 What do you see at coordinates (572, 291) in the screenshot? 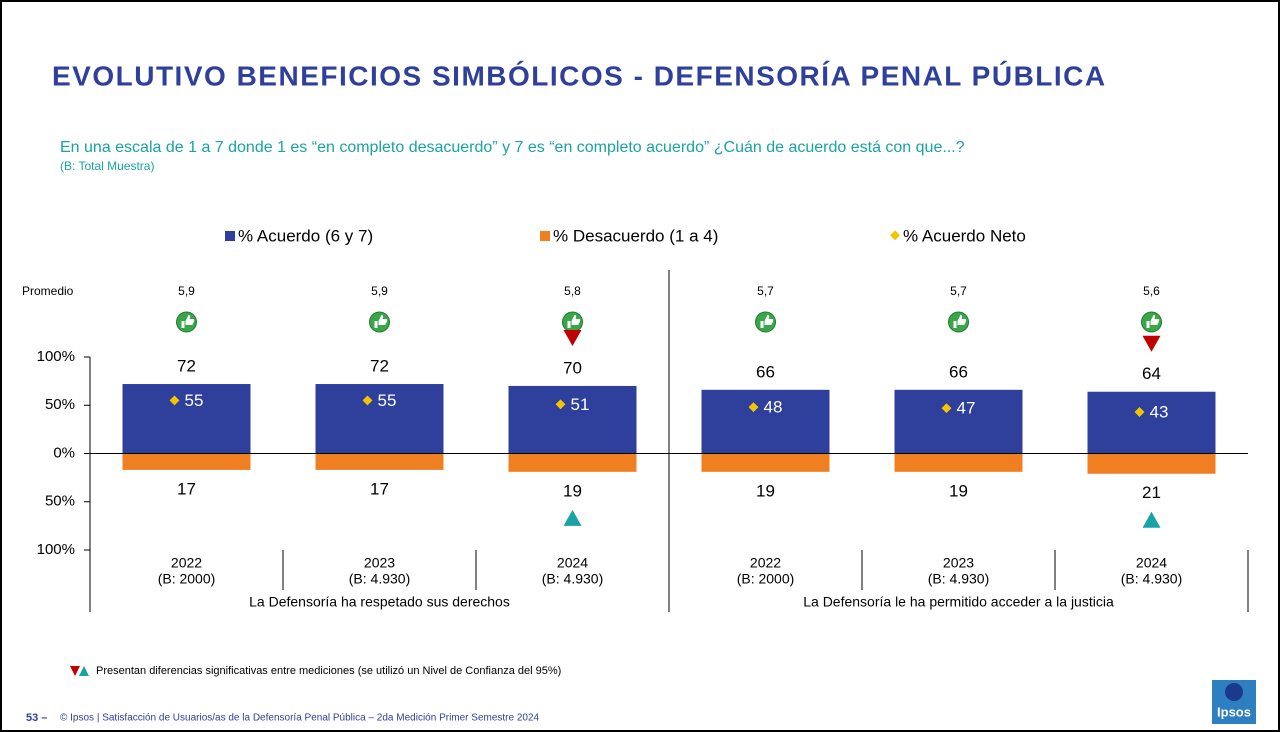
I see `promedio-value: 5,8` at bounding box center [572, 291].